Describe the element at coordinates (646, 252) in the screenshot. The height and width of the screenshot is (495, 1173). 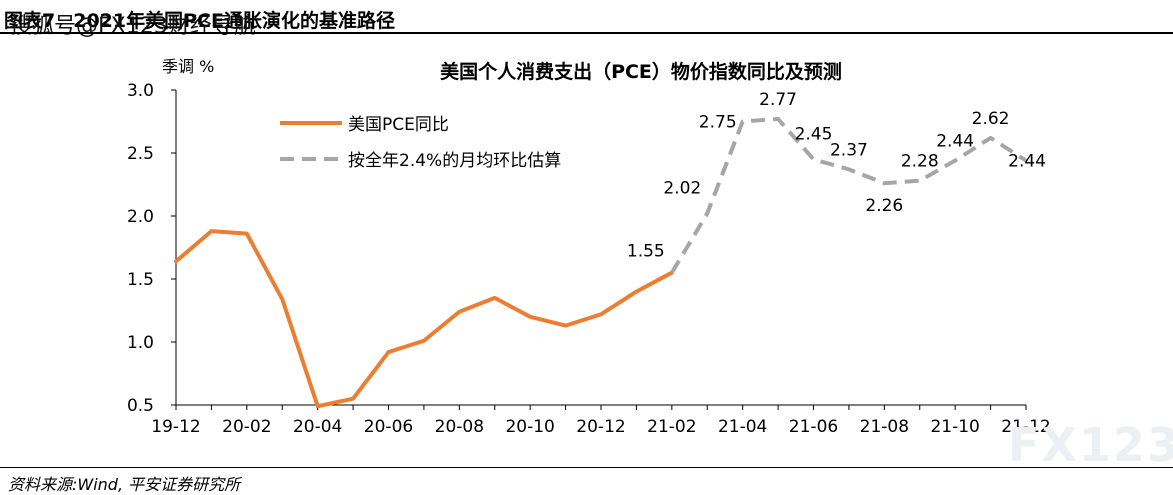
I see `data-label: 1.55` at that location.